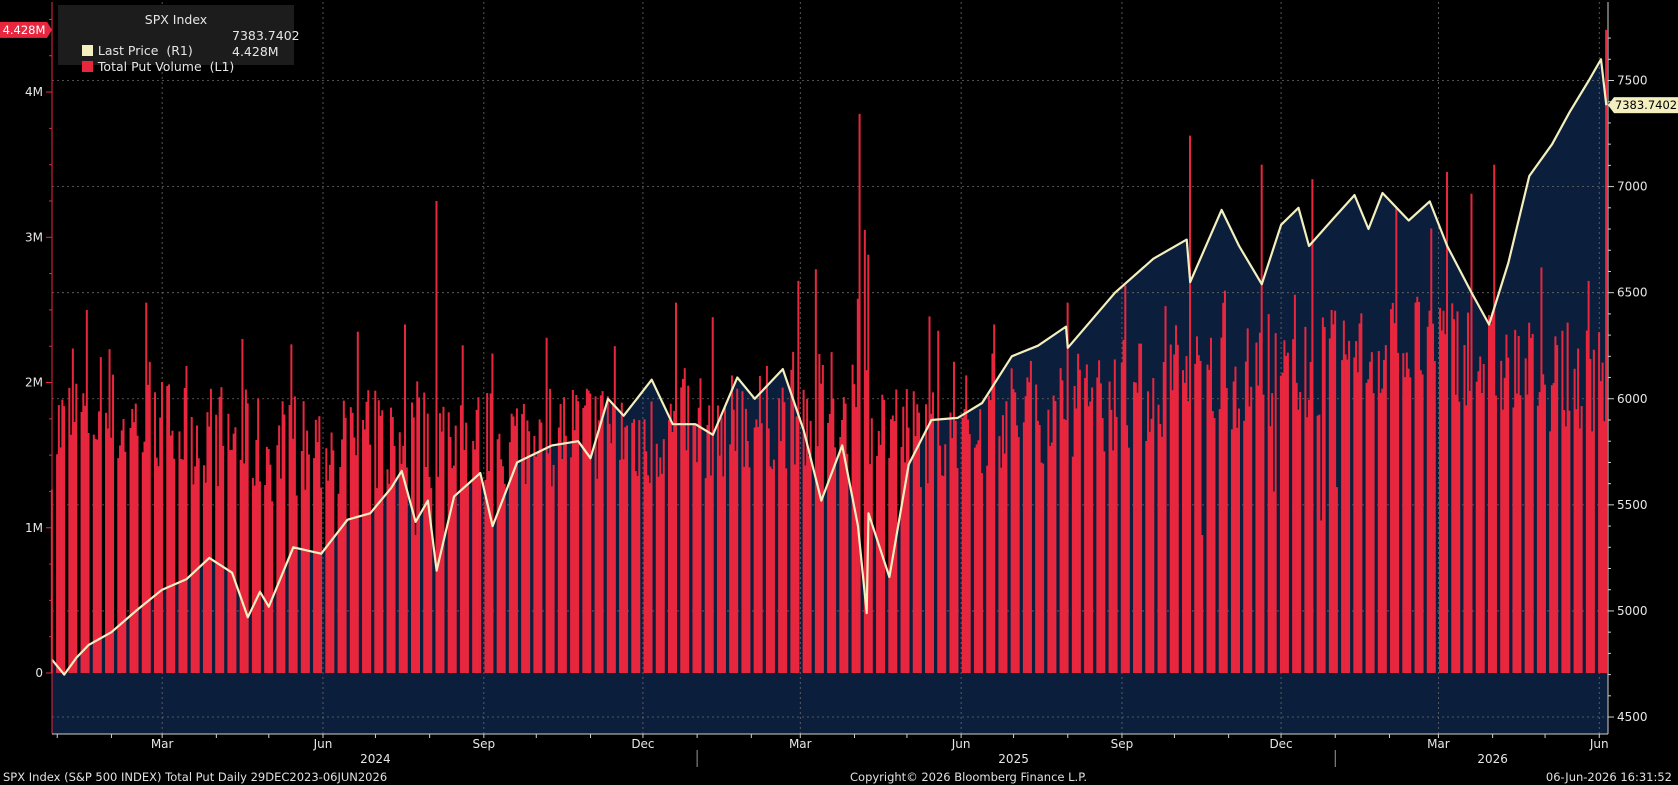  Describe the element at coordinates (39, 673) in the screenshot. I see `left-tick-label: 0` at that location.